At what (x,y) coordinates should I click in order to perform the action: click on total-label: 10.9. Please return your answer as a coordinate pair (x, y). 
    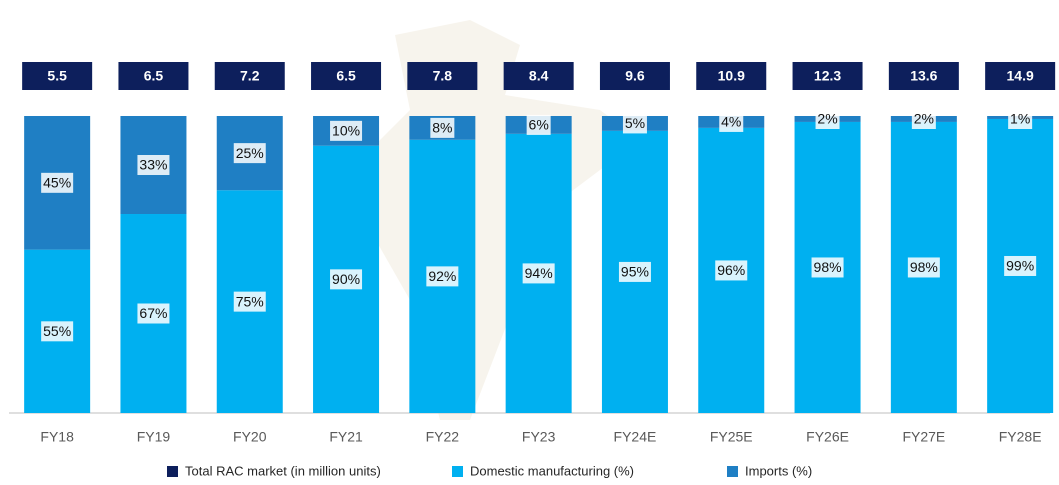
    Looking at the image, I should click on (731, 76).